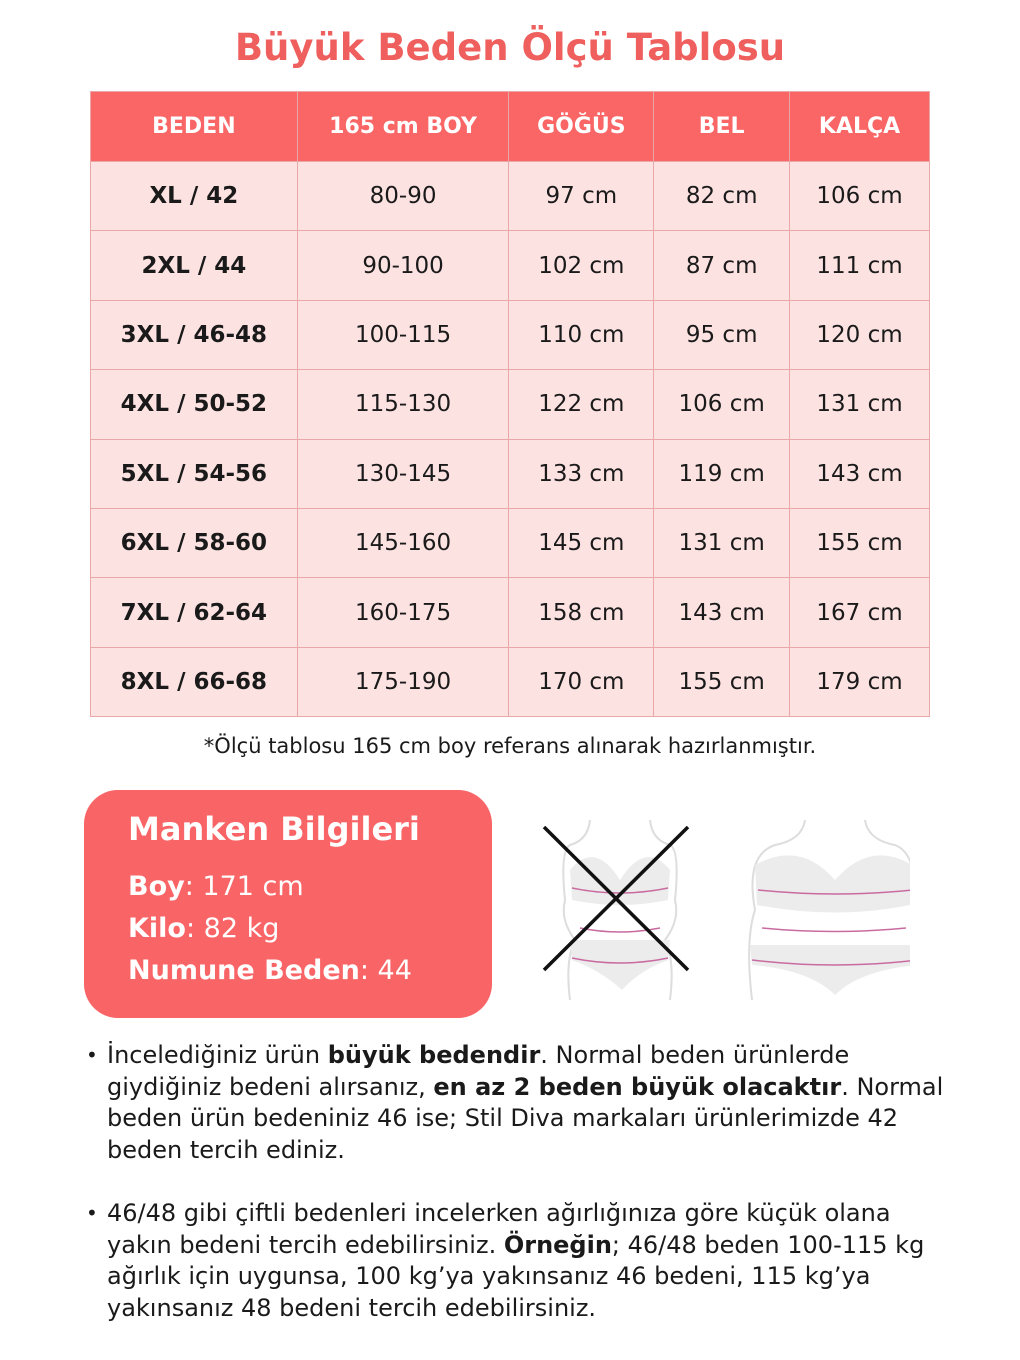 Image resolution: width=1020 pixels, height=1360 pixels. I want to click on table-row: 6XL / 58-60 145-160 145 cm 131 cm 155 cm, so click(510, 543).